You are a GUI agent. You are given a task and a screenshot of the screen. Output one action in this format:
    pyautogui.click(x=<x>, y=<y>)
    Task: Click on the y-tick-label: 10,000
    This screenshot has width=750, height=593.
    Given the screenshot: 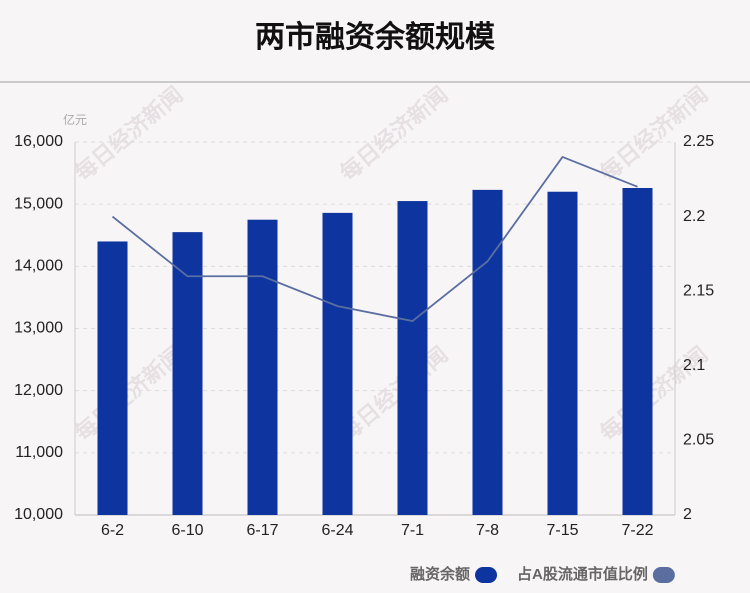 What is the action you would take?
    pyautogui.click(x=38, y=514)
    